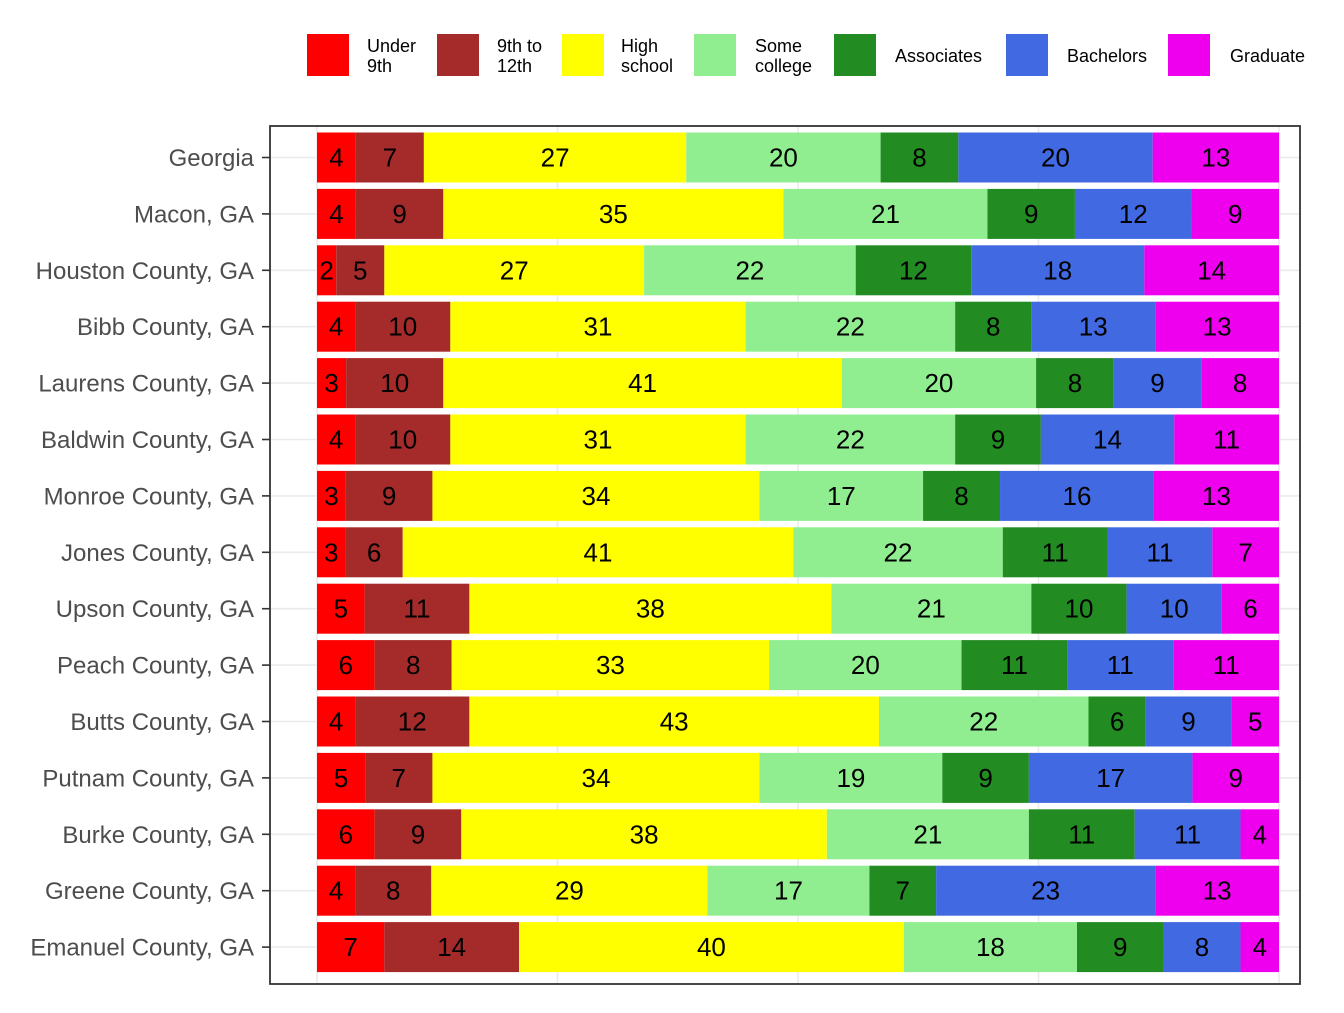 The width and height of the screenshot is (1344, 1013). What do you see at coordinates (850, 778) in the screenshot?
I see `bar-value-label: 19` at bounding box center [850, 778].